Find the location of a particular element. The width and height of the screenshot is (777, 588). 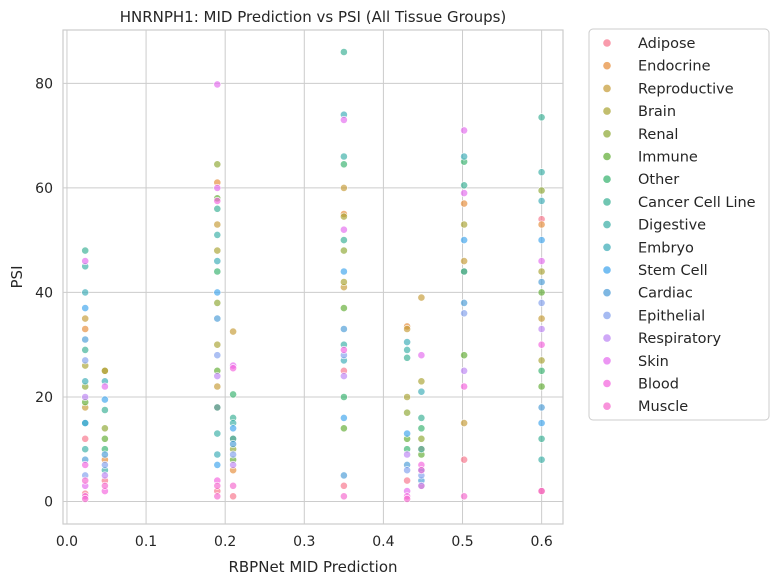

y-tick-label: 60 is located at coordinates (44, 189).